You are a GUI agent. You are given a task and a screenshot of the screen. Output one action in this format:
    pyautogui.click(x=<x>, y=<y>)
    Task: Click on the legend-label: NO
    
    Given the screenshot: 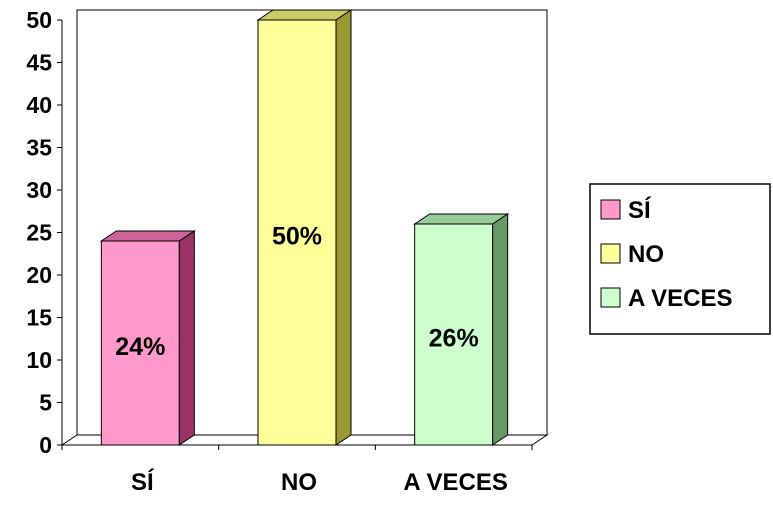 What is the action you would take?
    pyautogui.click(x=646, y=254)
    